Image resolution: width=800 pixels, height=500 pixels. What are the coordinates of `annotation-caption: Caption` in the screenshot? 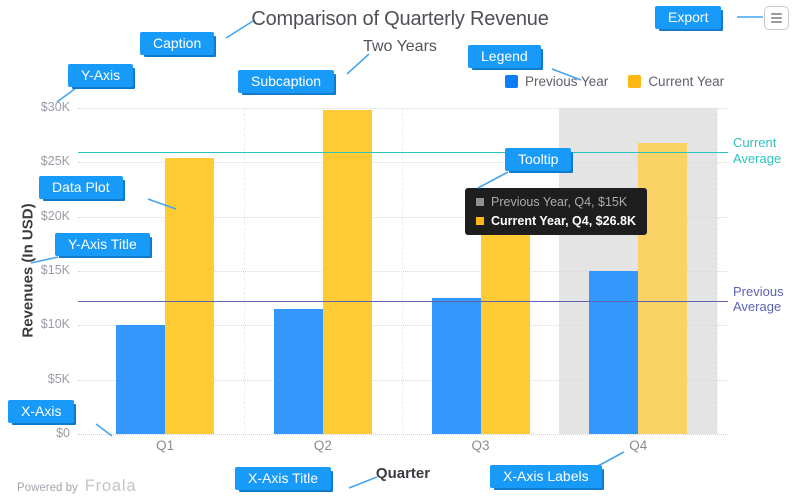 It's located at (177, 43).